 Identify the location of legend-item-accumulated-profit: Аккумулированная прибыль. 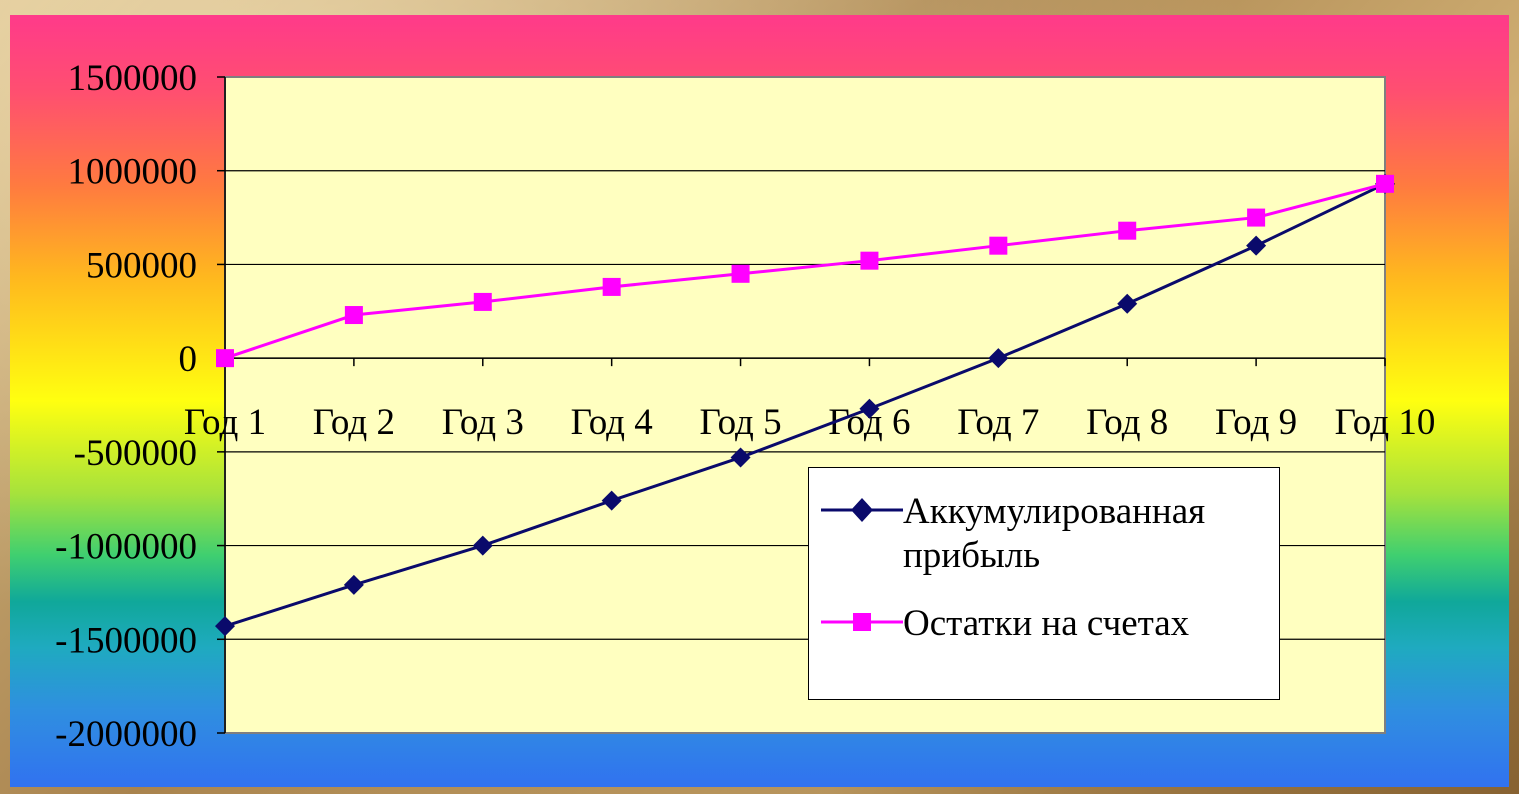
(1036, 534).